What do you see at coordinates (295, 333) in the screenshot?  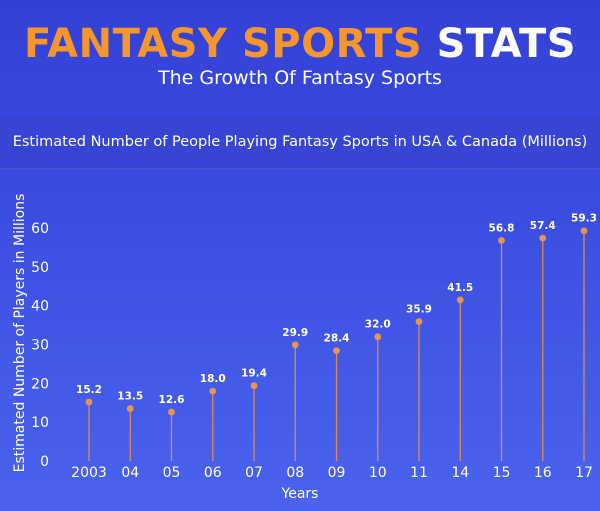 I see `data-label: 29.9` at bounding box center [295, 333].